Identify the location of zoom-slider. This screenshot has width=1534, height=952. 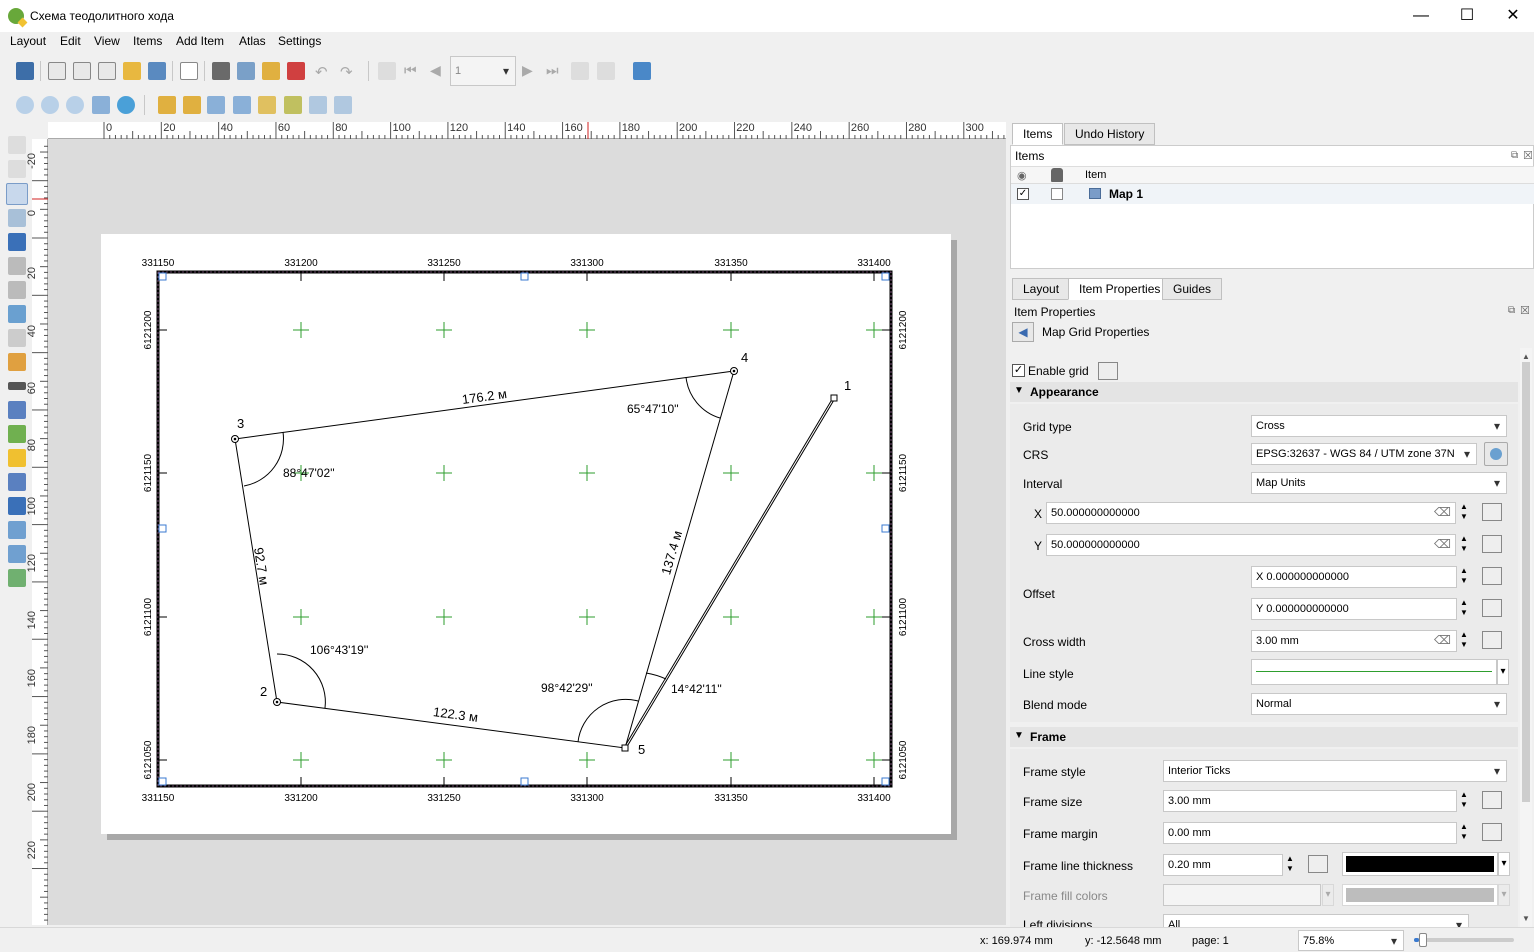
(1464, 940).